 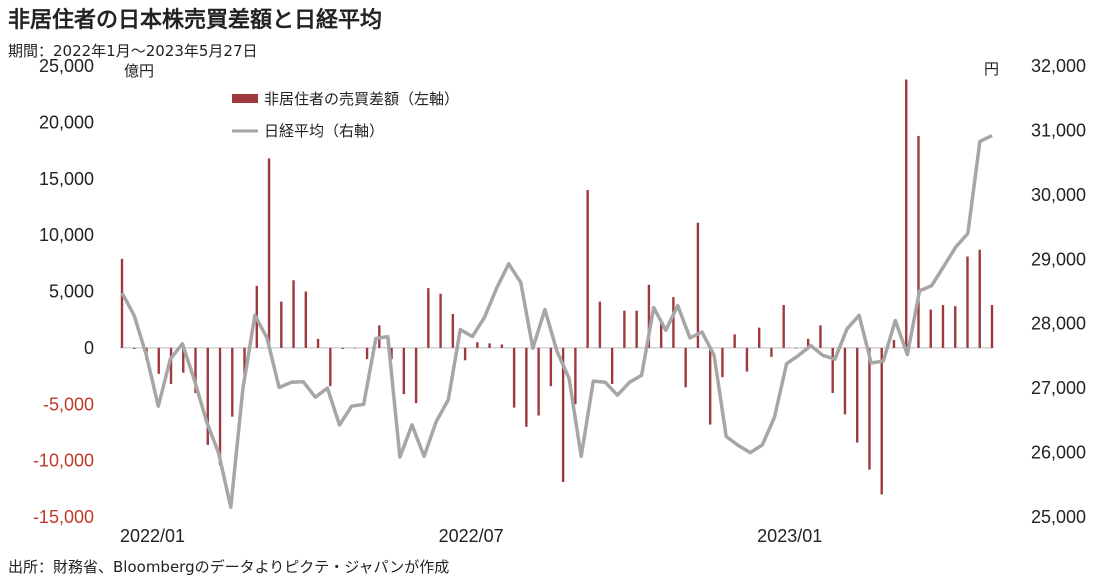 I want to click on right-axis-unit: 円, so click(x=991, y=69).